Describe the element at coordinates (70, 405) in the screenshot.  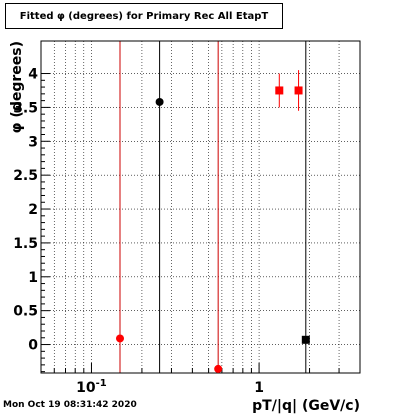
I see `timestamp: Mon Oct 19 08:31:42 2020` at that location.